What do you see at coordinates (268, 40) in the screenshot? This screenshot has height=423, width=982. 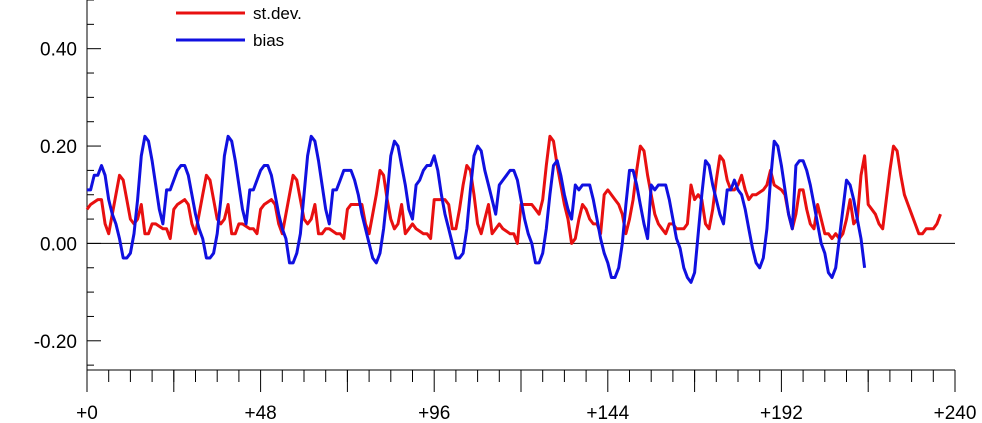 I see `legend-label-bias: bias` at bounding box center [268, 40].